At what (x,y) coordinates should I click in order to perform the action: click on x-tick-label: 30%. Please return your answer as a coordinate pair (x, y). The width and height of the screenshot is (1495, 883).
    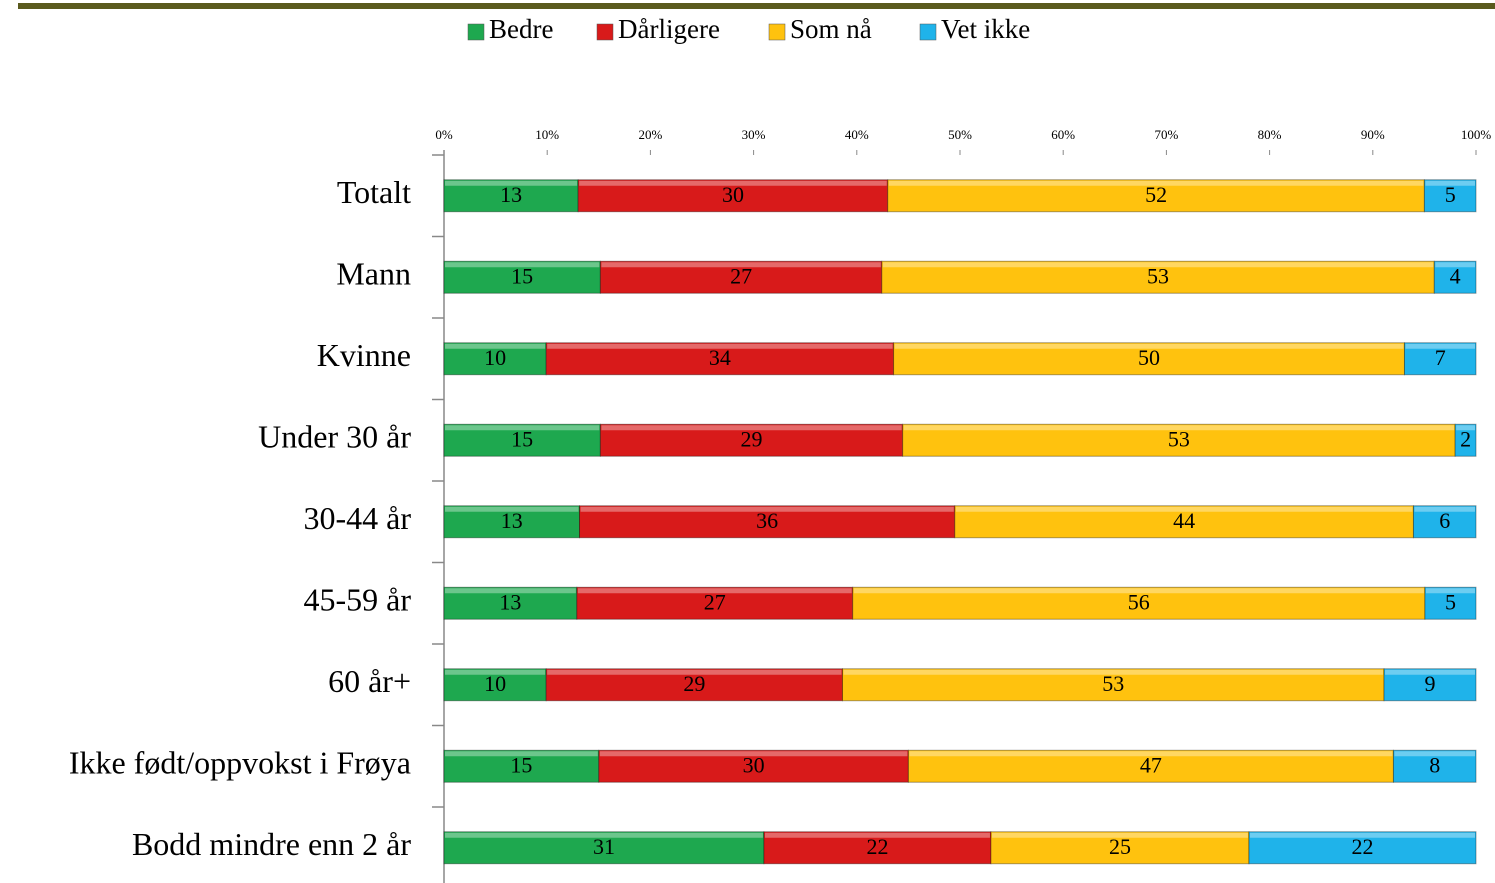
    Looking at the image, I should click on (754, 134).